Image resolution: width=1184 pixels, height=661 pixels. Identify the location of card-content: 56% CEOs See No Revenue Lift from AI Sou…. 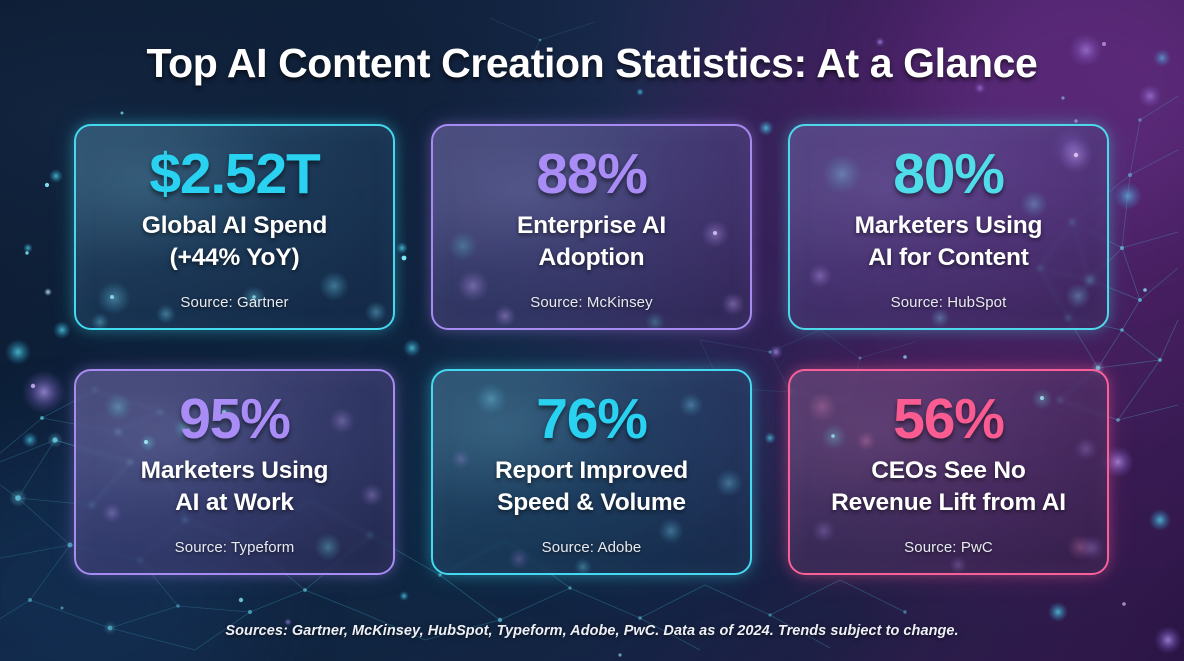
(948, 472).